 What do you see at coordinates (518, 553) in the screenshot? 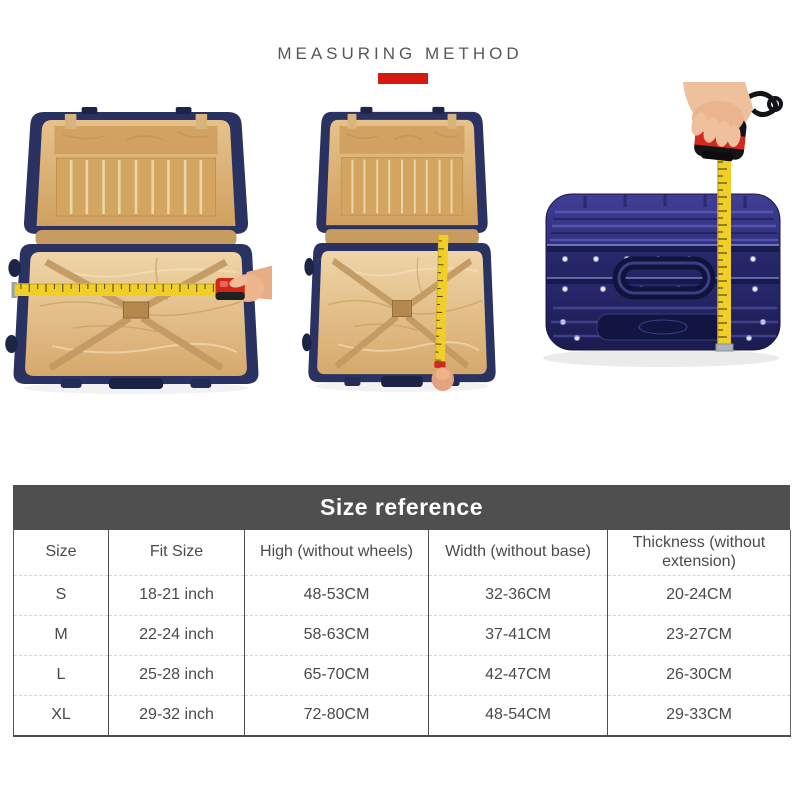
I see `column-header-width: Width (without base)` at bounding box center [518, 553].